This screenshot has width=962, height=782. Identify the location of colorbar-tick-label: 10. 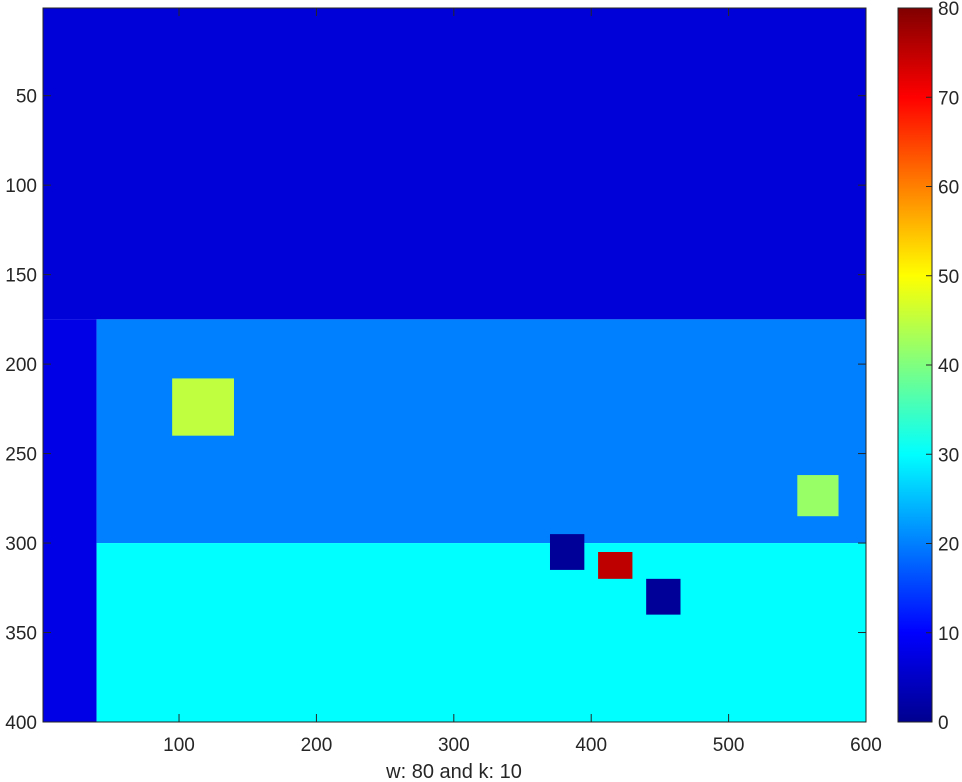
(948, 634).